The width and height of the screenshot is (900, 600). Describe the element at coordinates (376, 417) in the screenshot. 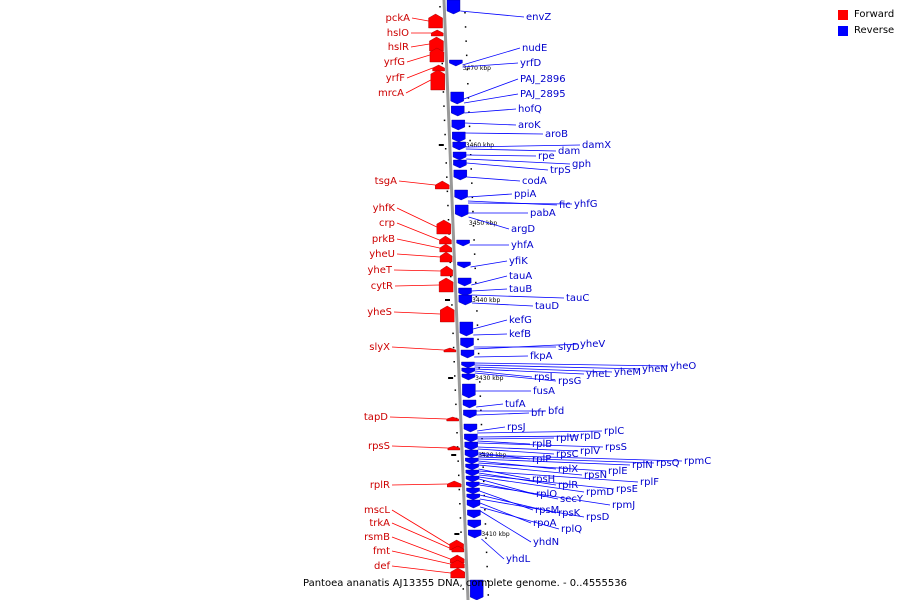

I see `forward-gene-label: tapD` at that location.